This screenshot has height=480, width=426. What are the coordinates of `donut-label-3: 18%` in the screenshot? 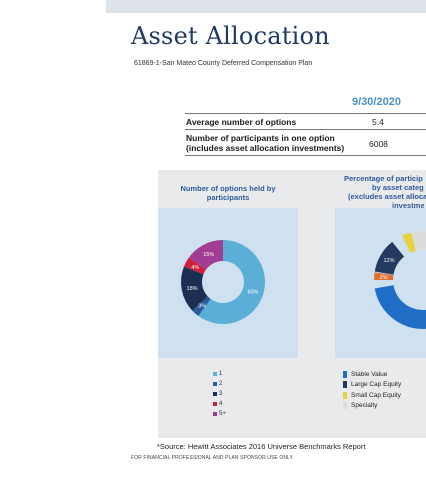 It's located at (192, 289).